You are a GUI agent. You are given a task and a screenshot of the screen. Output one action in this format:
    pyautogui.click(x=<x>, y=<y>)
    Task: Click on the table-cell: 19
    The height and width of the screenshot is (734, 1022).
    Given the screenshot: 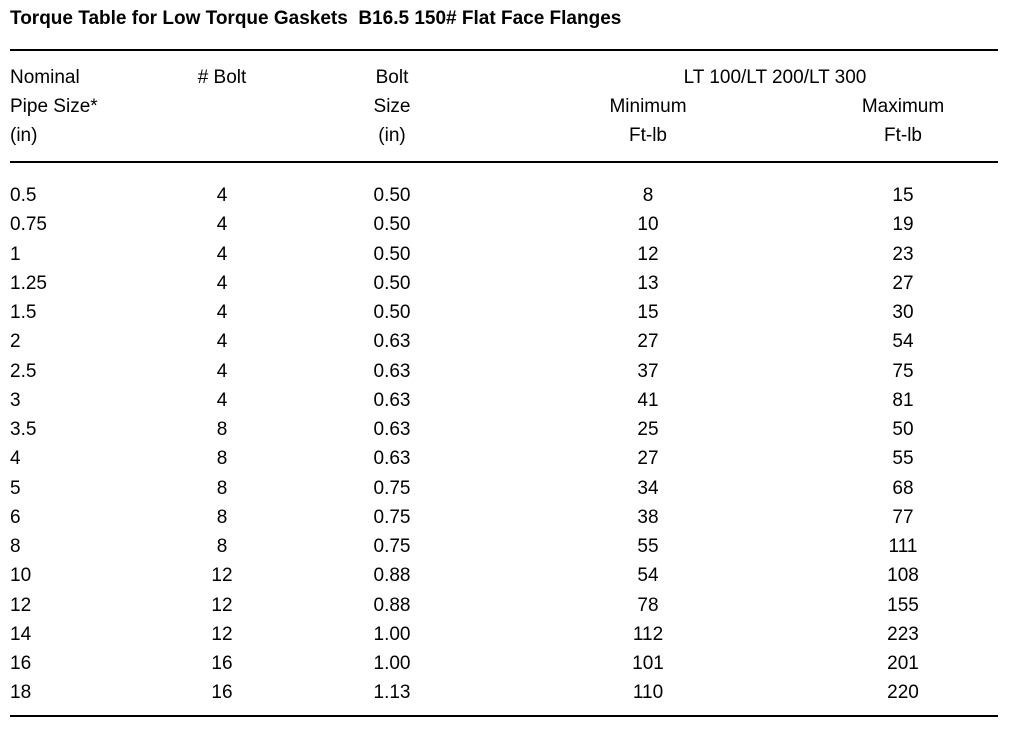 What is the action you would take?
    pyautogui.click(x=903, y=225)
    